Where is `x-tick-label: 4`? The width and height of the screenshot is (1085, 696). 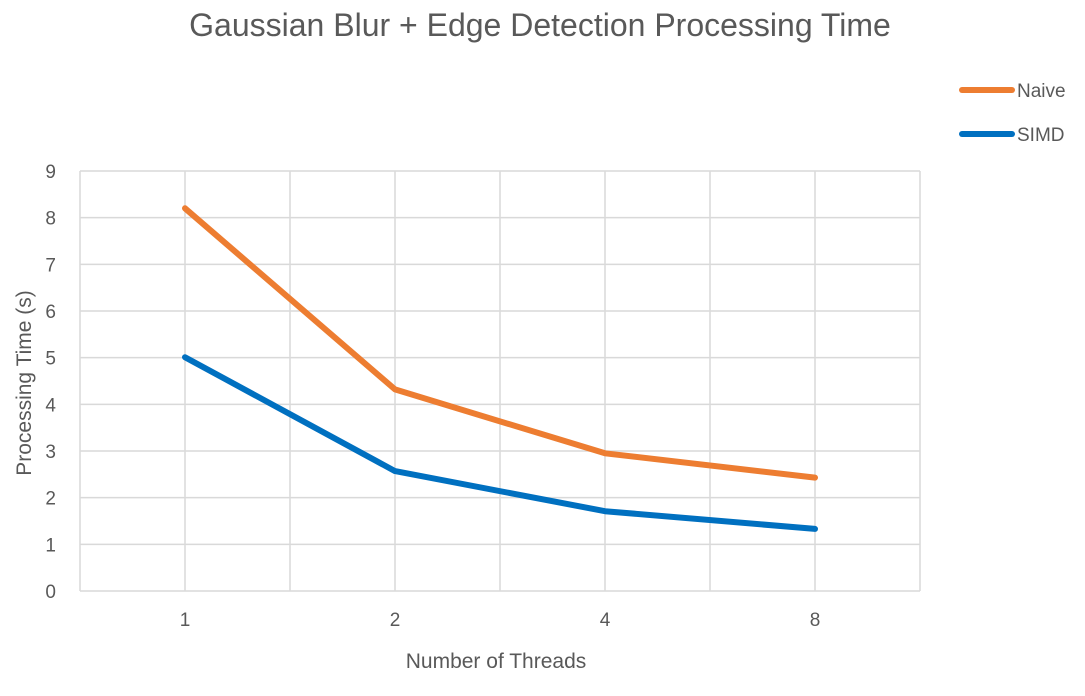 x-tick-label: 4 is located at coordinates (605, 620).